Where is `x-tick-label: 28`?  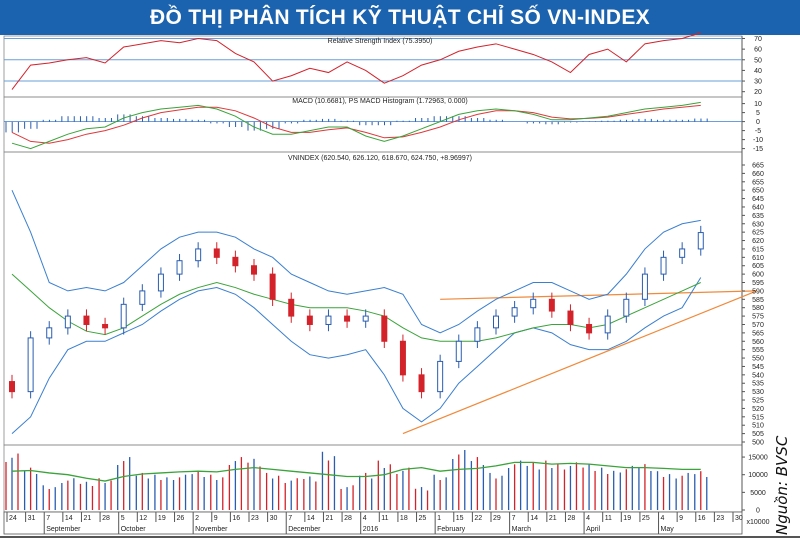 x-tick-label: 28 is located at coordinates (106, 518).